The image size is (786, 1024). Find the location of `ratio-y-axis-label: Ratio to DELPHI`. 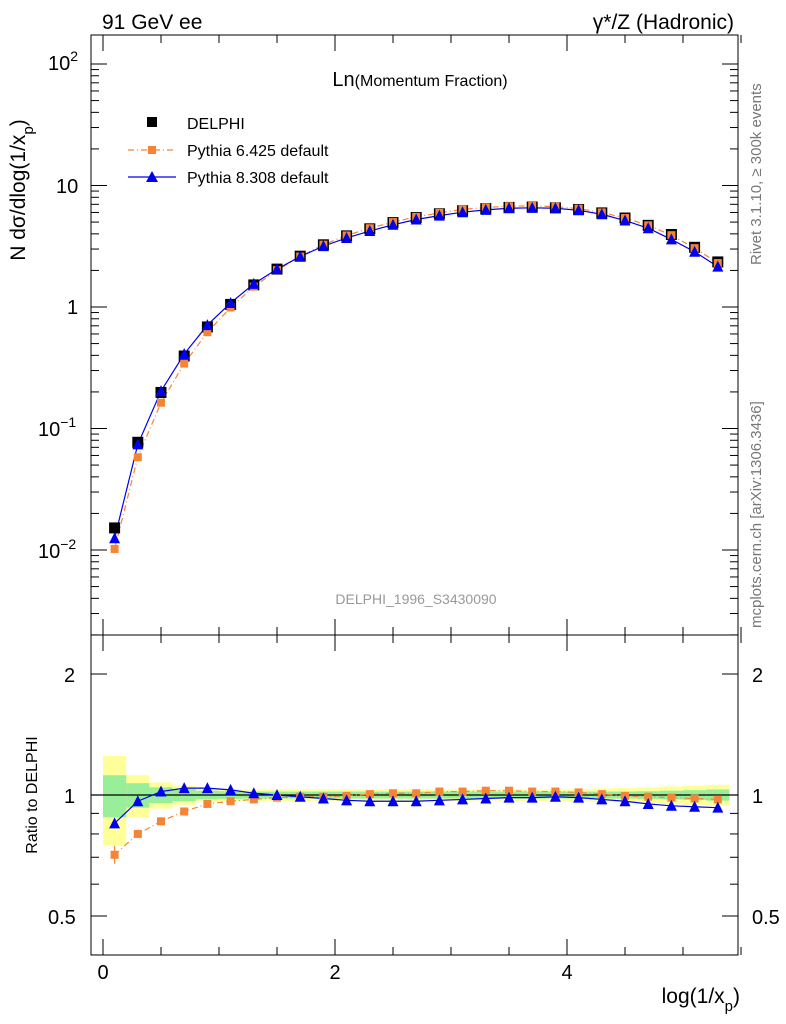

ratio-y-axis-label: Ratio to DELPHI is located at coordinates (32, 794).